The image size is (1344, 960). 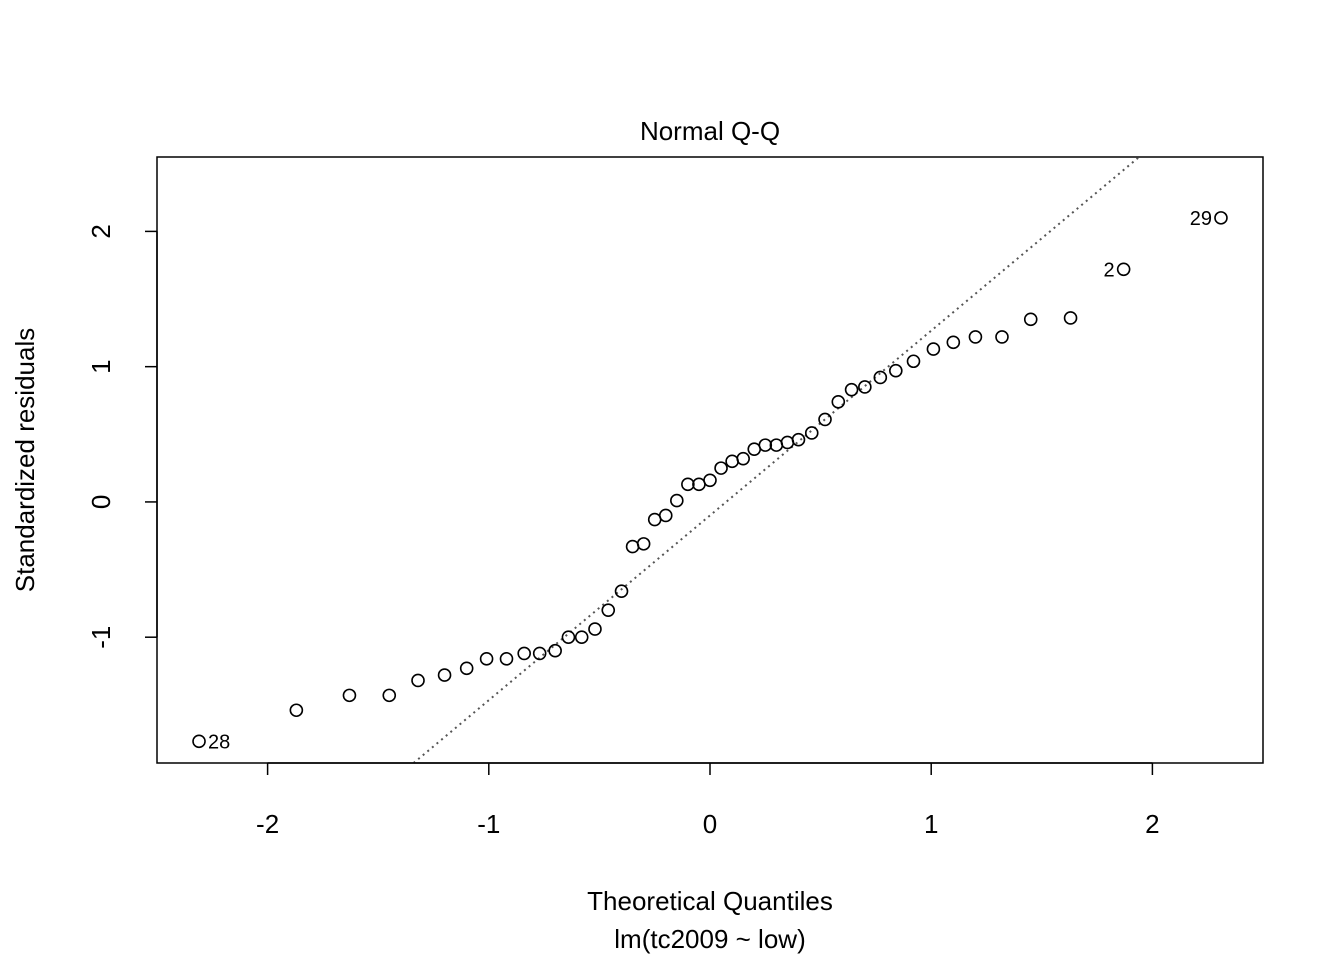 What do you see at coordinates (101, 502) in the screenshot?
I see `y-tick-label: 0` at bounding box center [101, 502].